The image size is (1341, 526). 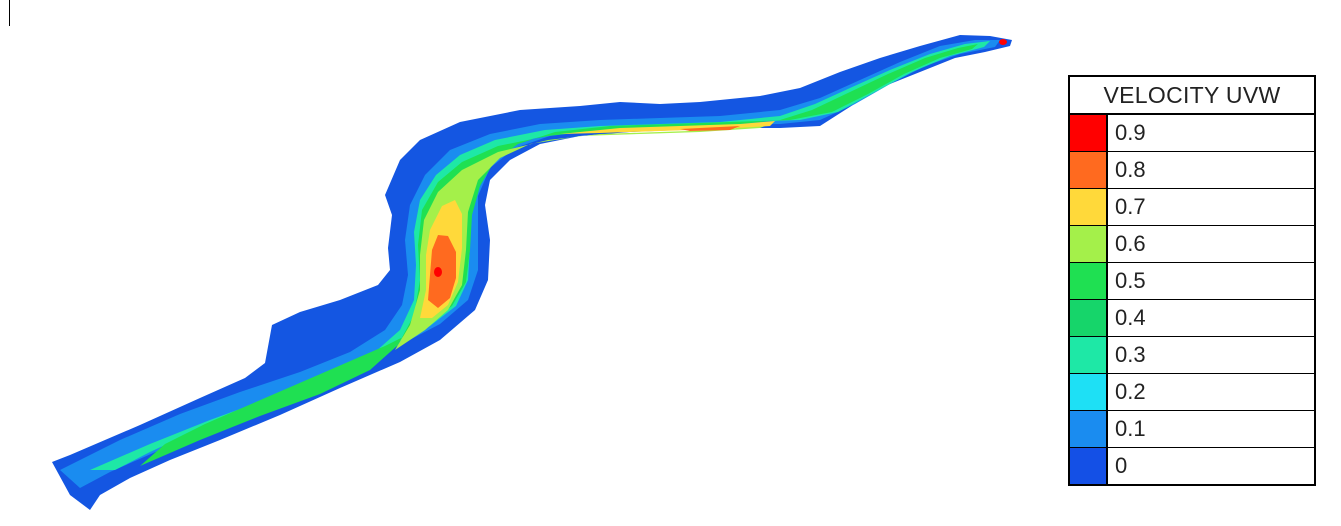 What do you see at coordinates (1121, 465) in the screenshot?
I see `legend-label: 0` at bounding box center [1121, 465].